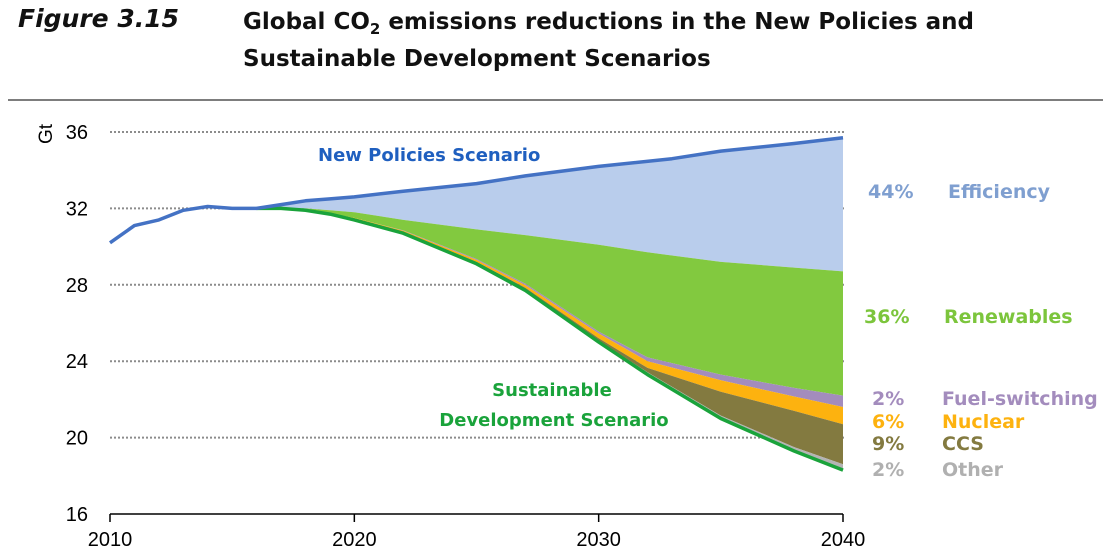 This screenshot has width=1115, height=558. I want to click on axes, so click(476, 517).